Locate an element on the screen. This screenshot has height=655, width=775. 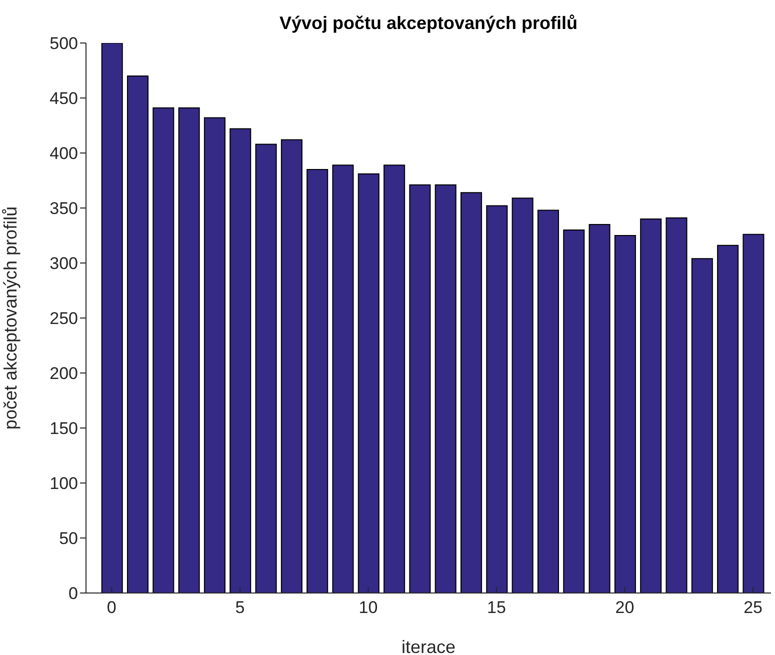
x-tick-label: 15 is located at coordinates (496, 608).